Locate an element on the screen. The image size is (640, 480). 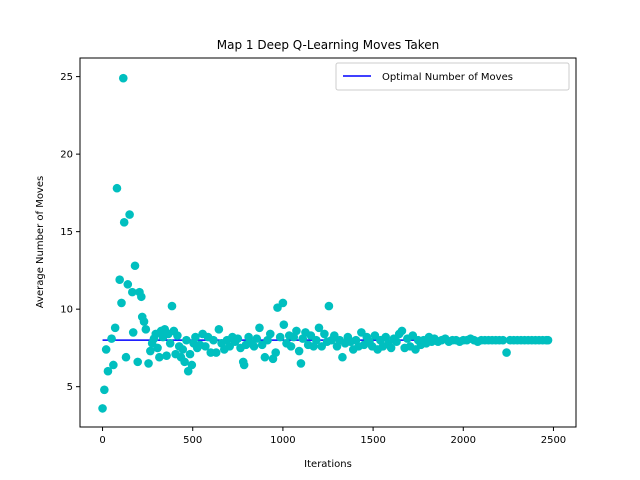
legend: Optimal Number of Moves is located at coordinates (452, 76).